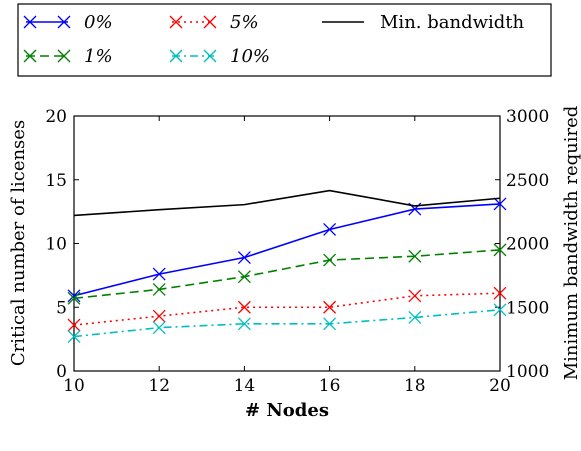  I want to click on y2-tick-label: 2000, so click(527, 245).